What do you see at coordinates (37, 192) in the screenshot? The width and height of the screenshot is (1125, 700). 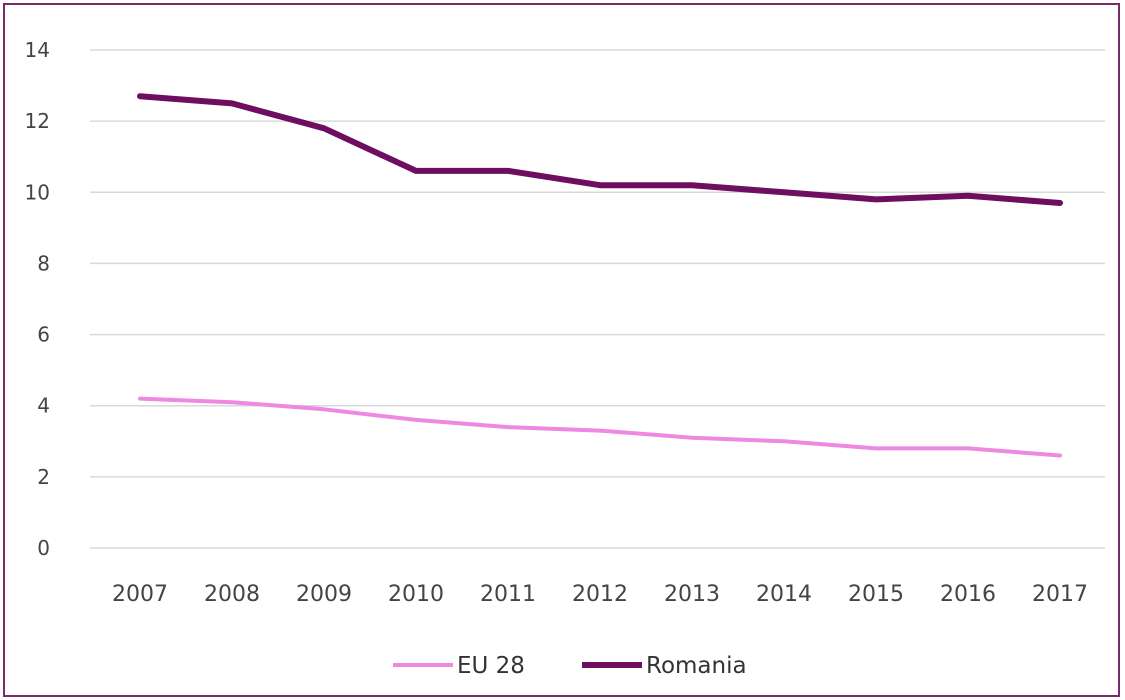 I see `y-tick-label: 10` at bounding box center [37, 192].